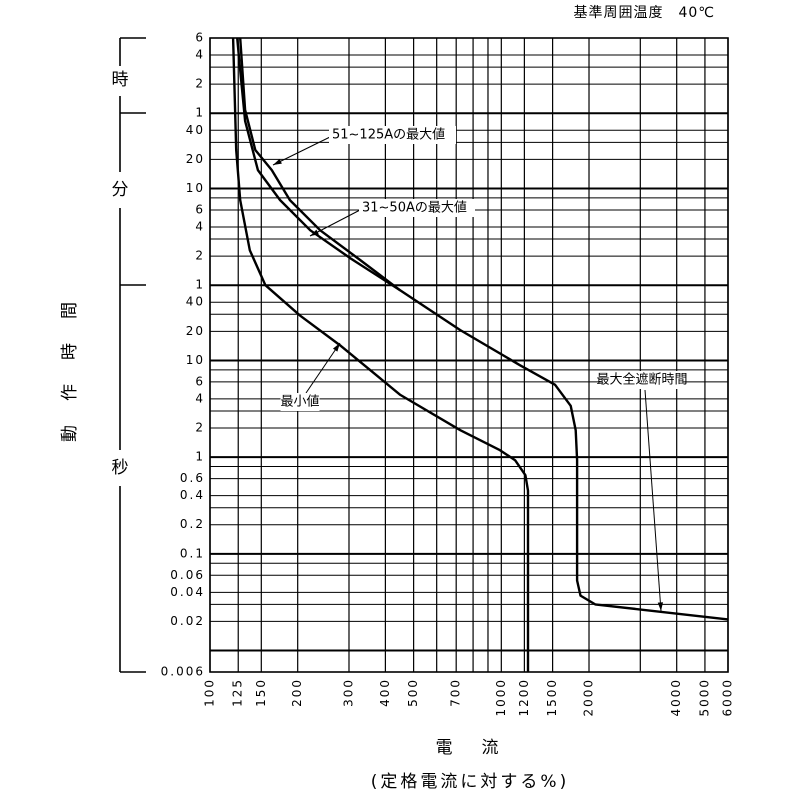 The image size is (800, 804). I want to click on x-tick-label: 700, so click(456, 692).